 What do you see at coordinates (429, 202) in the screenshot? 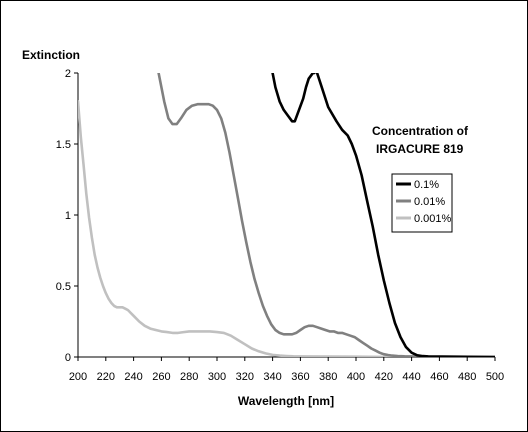
I see `legend-label: 0.01%` at bounding box center [429, 202].